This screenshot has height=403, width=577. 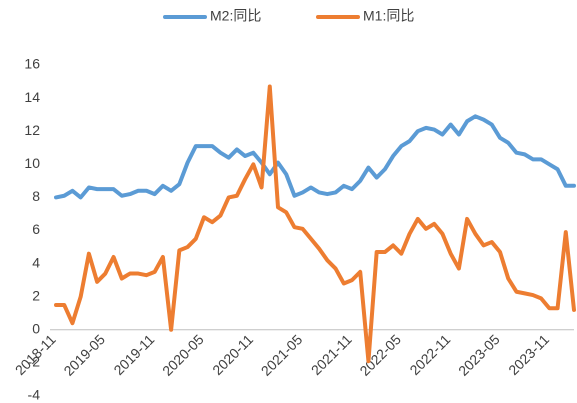 I want to click on x-tick-label: 2019-11, so click(x=133, y=354).